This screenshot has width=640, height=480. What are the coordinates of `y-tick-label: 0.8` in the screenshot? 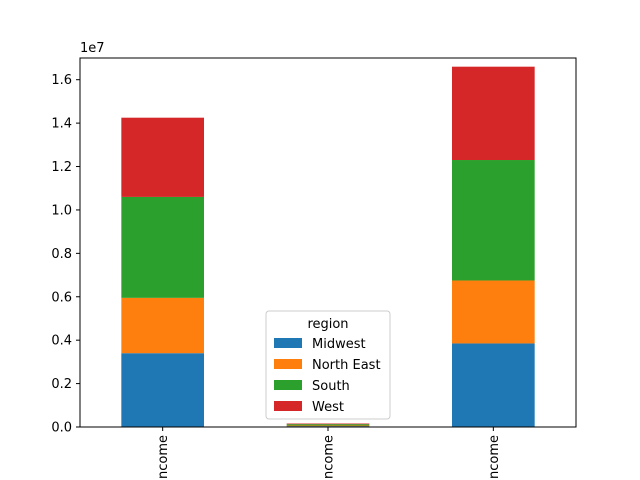 It's located at (61, 254).